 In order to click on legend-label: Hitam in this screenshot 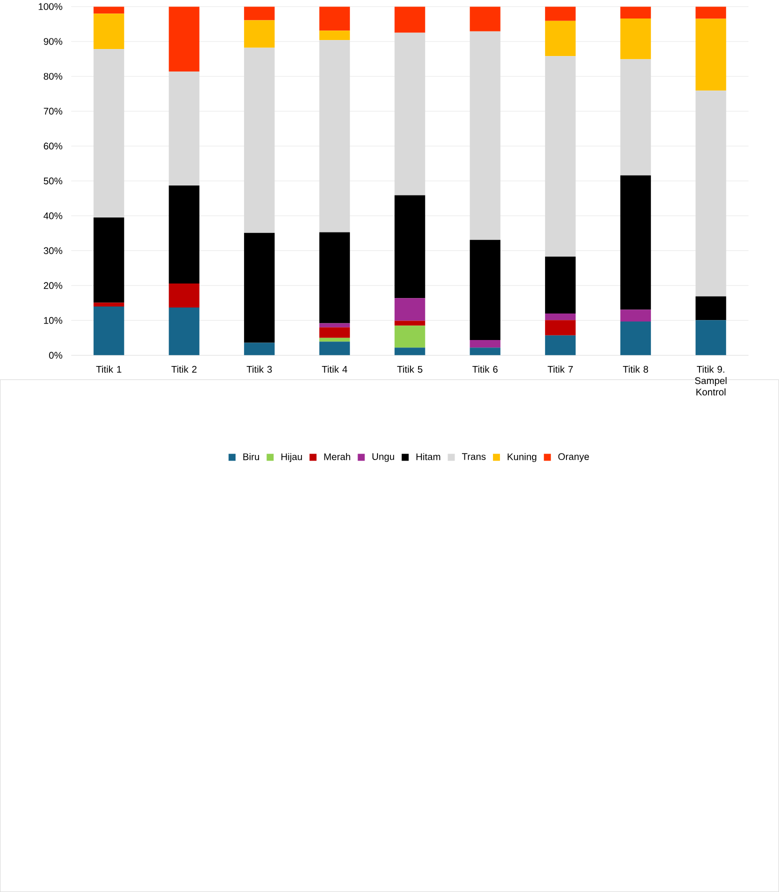, I will do `click(428, 456)`.